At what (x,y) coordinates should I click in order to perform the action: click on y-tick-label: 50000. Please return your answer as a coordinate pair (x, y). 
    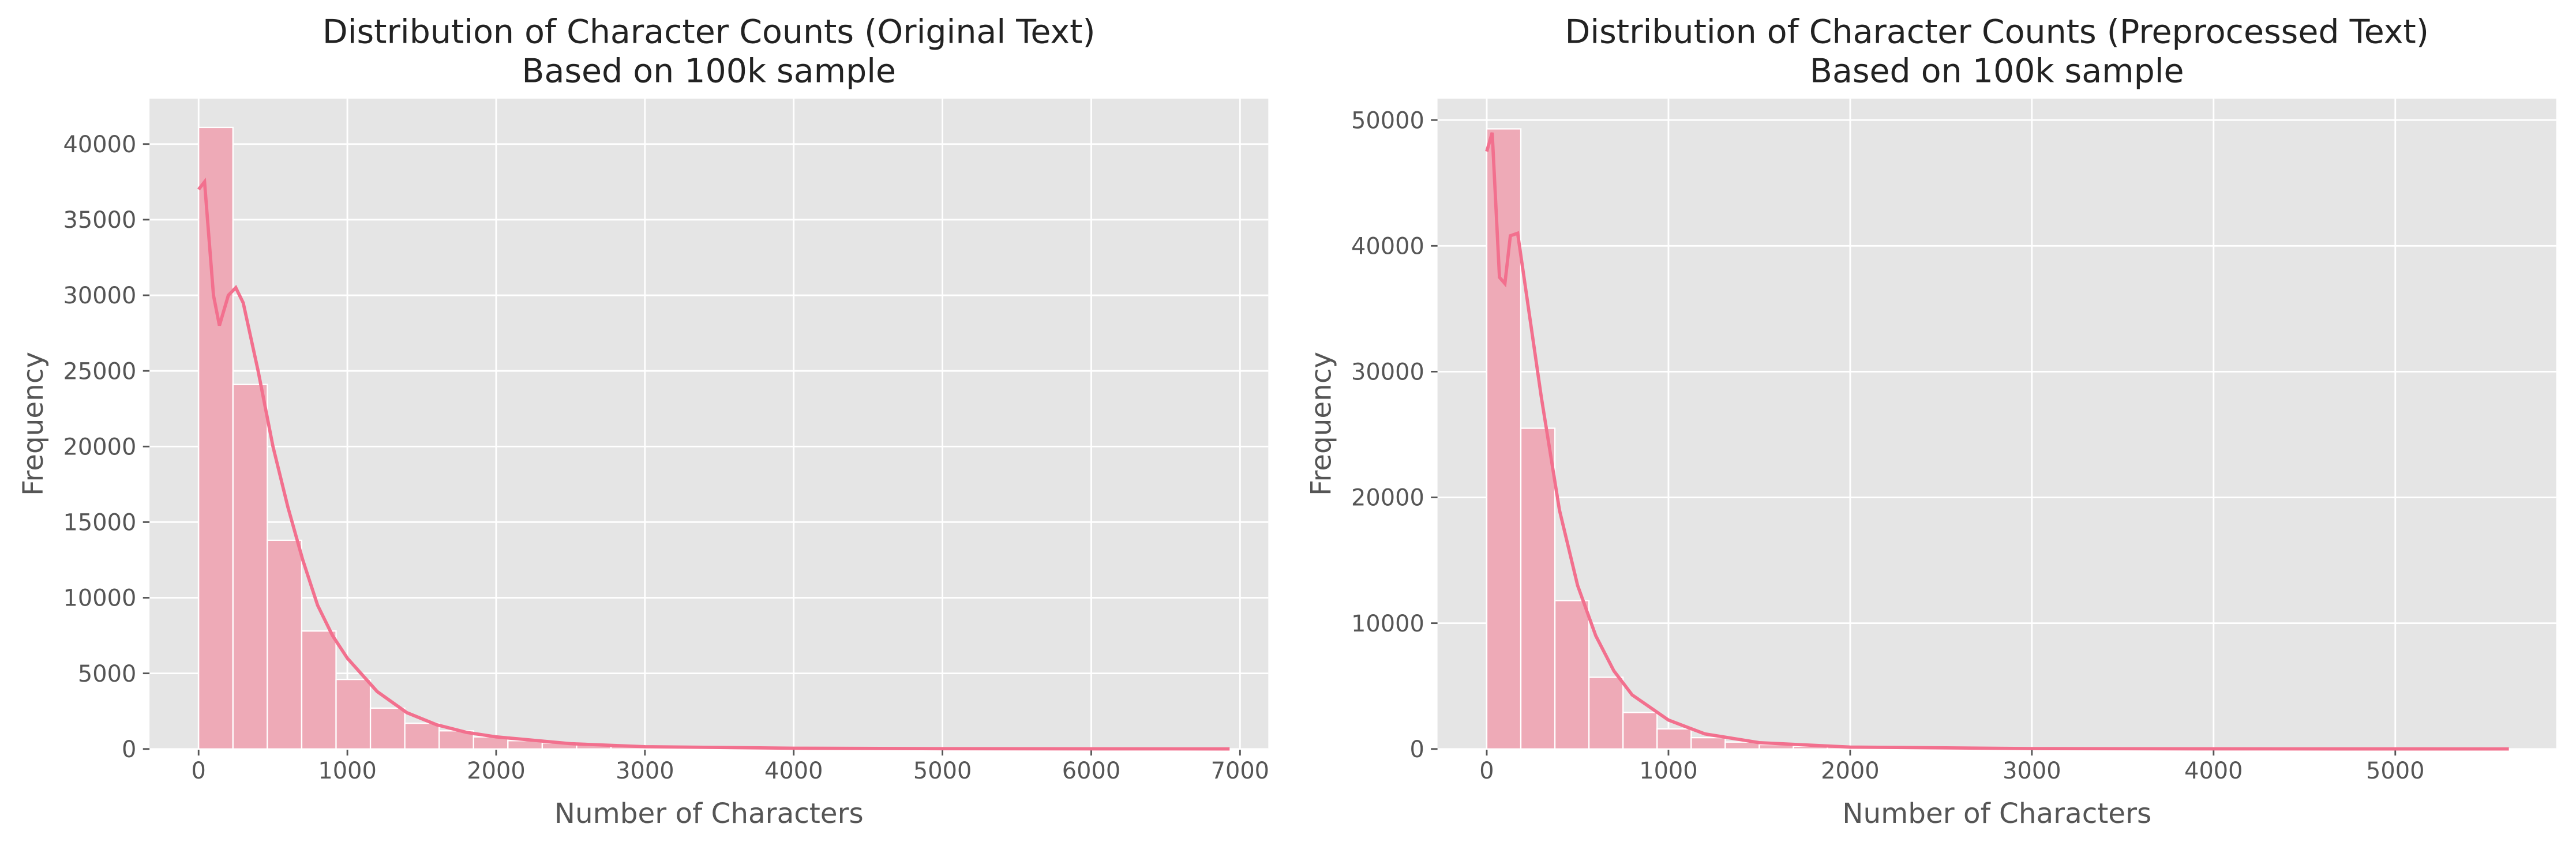
    Looking at the image, I should click on (1387, 120).